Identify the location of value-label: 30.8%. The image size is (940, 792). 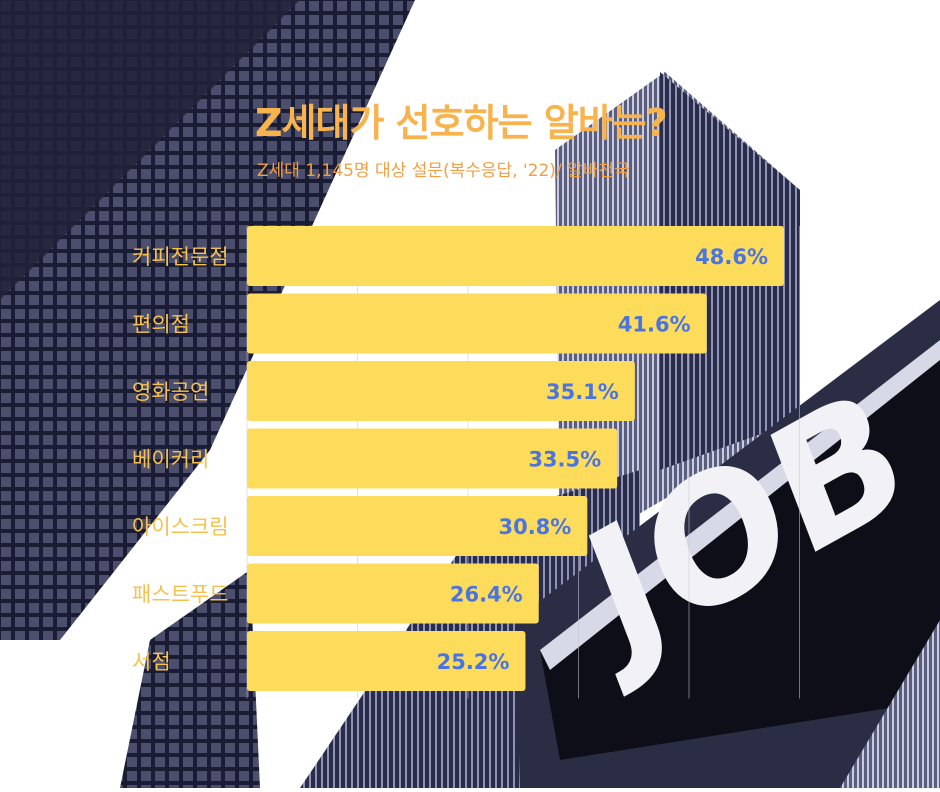
(534, 527).